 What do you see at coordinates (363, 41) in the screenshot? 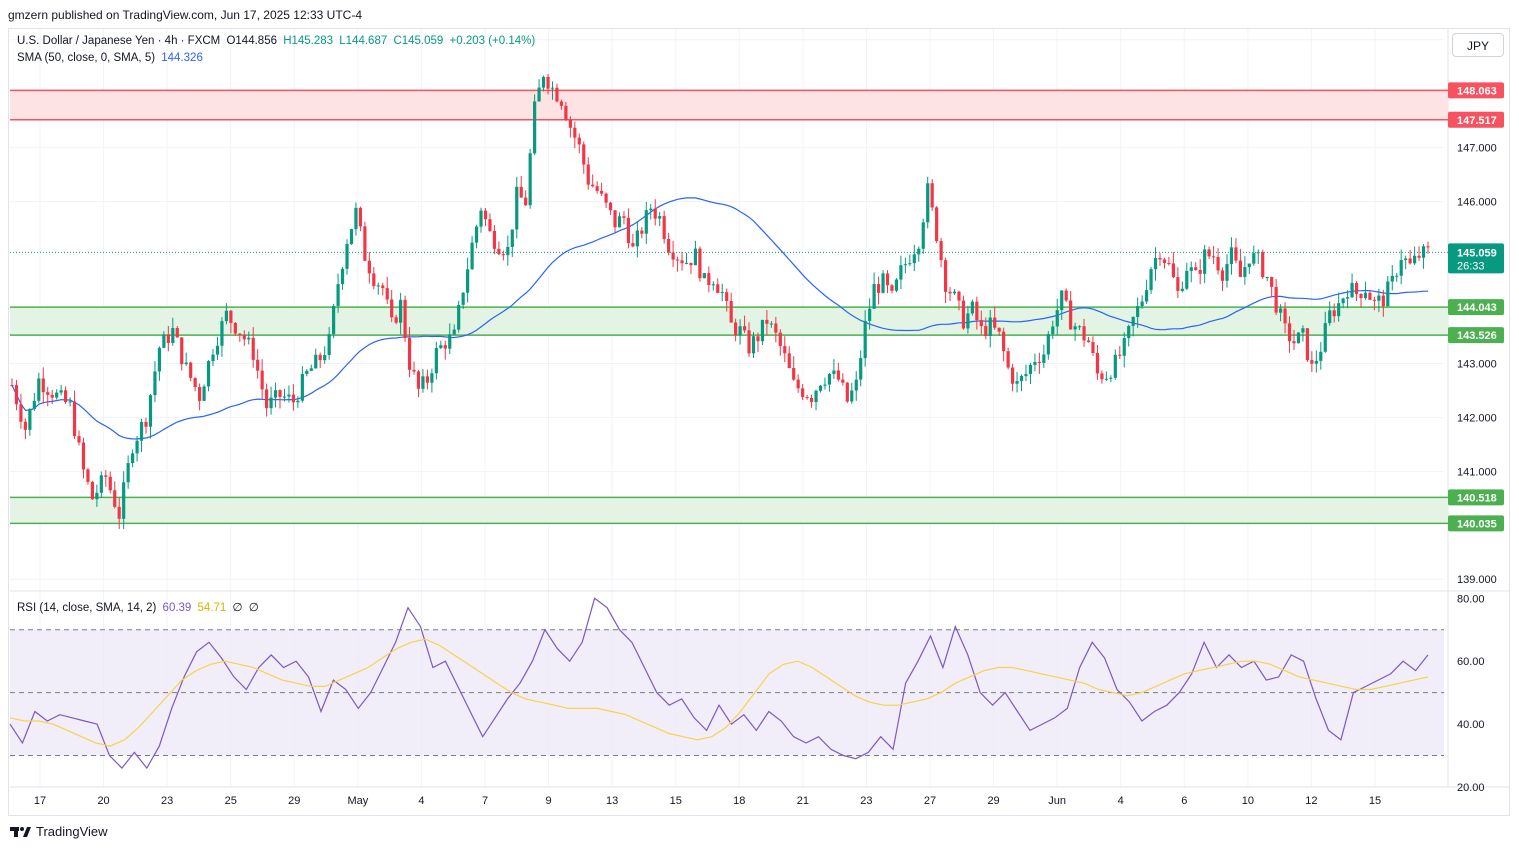
I see `low-value: L144.687` at bounding box center [363, 41].